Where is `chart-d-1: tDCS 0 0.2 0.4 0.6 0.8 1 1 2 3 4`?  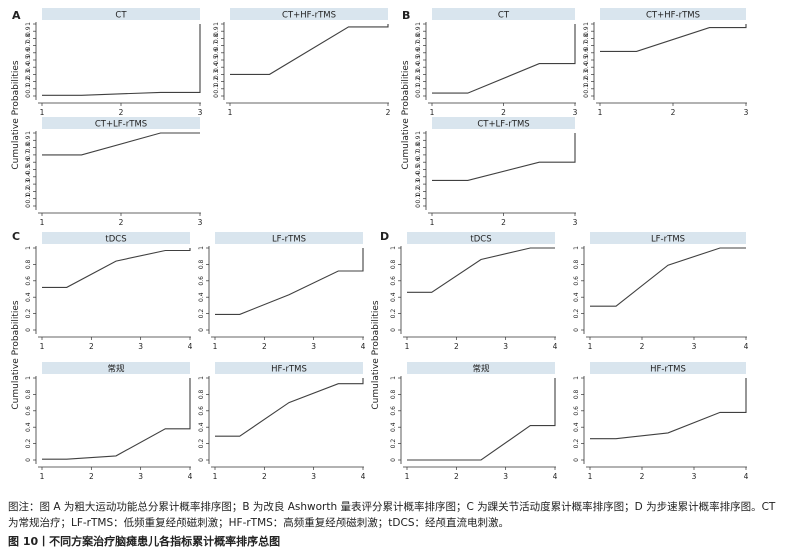 chart-d-1: tDCS 0 0.2 0.4 0.6 0.8 1 1 2 3 4 is located at coordinates (474, 291).